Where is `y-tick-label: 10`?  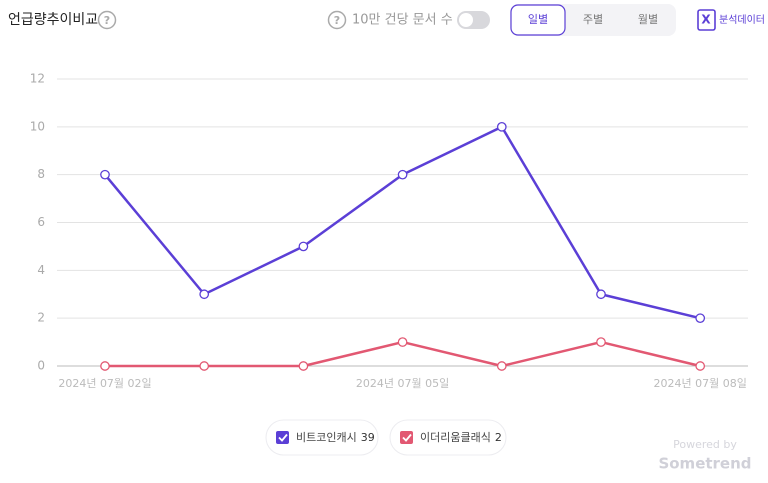 y-tick-label: 10 is located at coordinates (37, 126).